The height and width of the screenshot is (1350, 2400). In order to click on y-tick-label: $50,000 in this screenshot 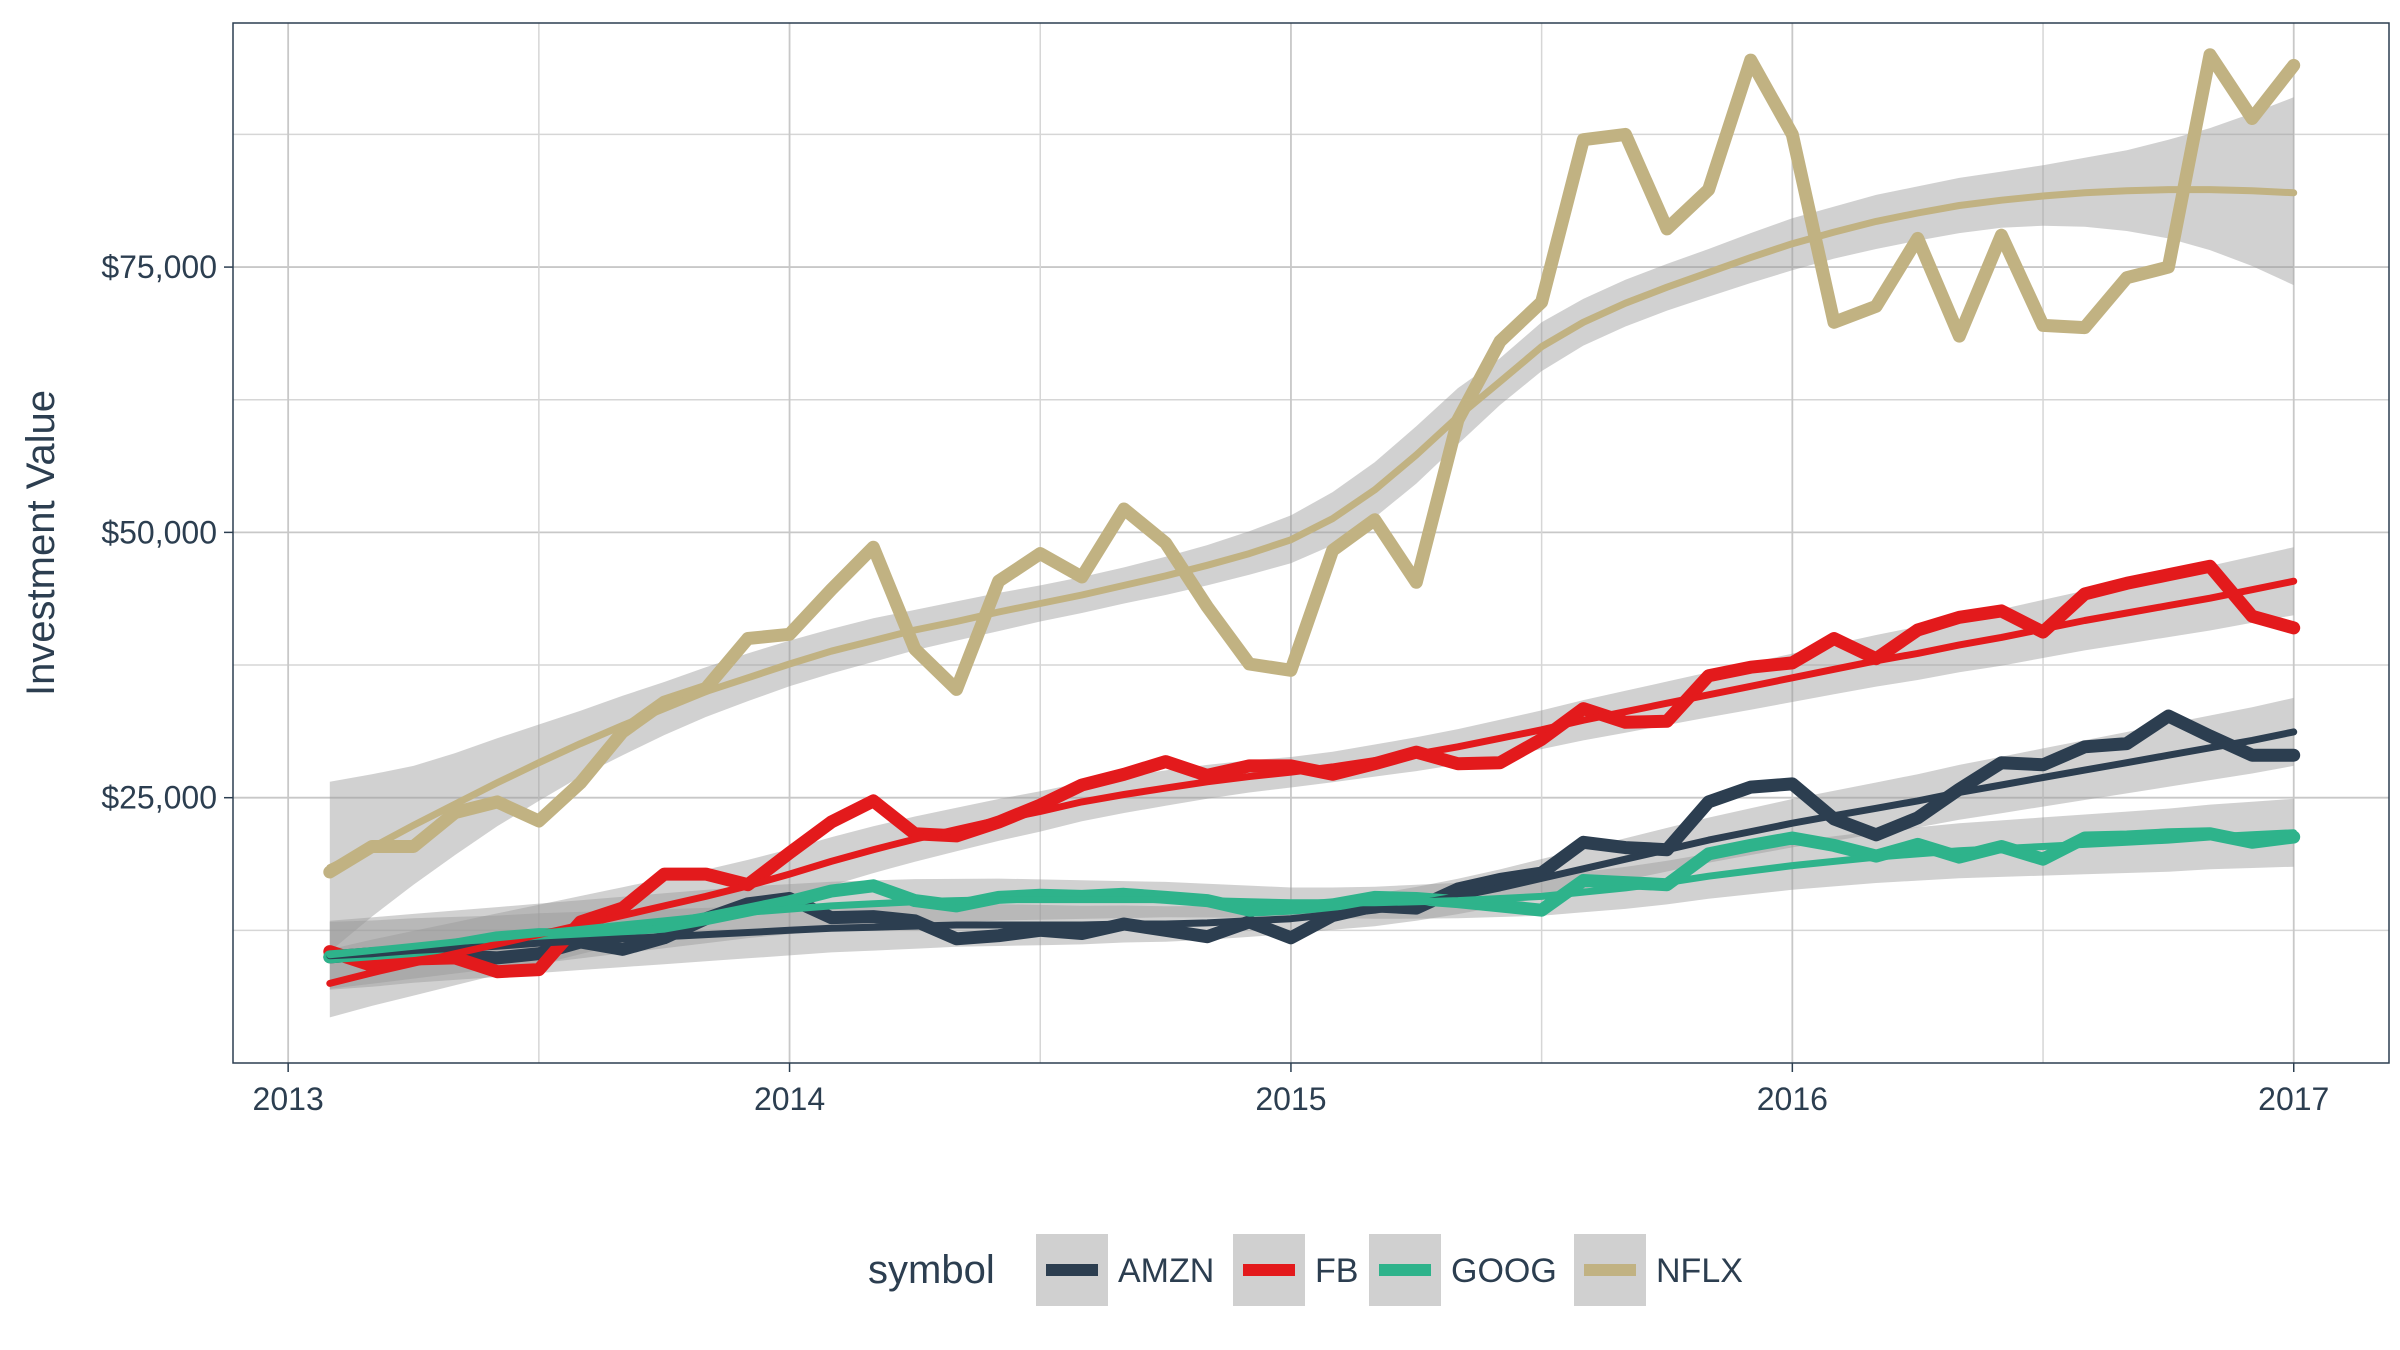, I will do `click(159, 532)`.